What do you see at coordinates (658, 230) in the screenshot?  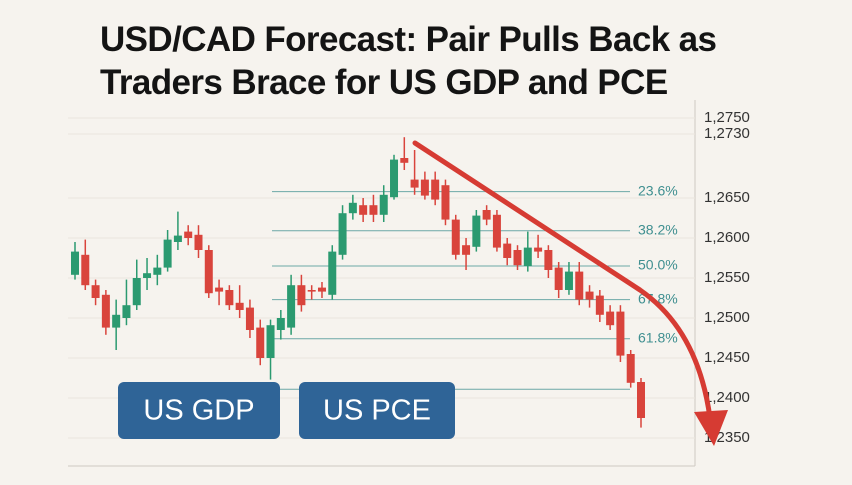 I see `fib-label: 38.2%` at bounding box center [658, 230].